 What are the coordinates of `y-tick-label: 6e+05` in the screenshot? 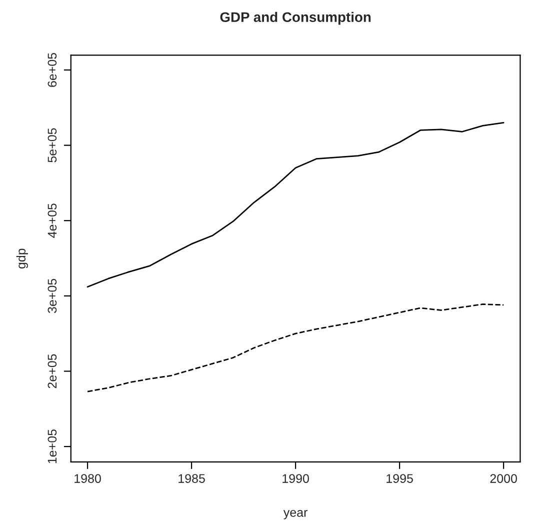 It's located at (52, 69).